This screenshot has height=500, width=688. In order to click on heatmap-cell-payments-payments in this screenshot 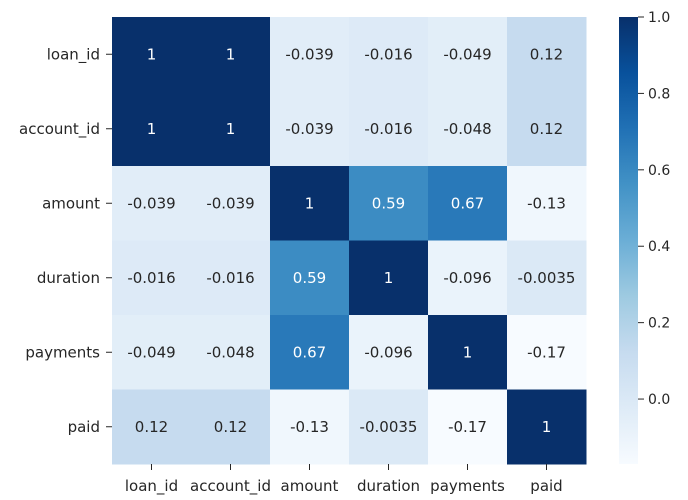, I will do `click(468, 352)`.